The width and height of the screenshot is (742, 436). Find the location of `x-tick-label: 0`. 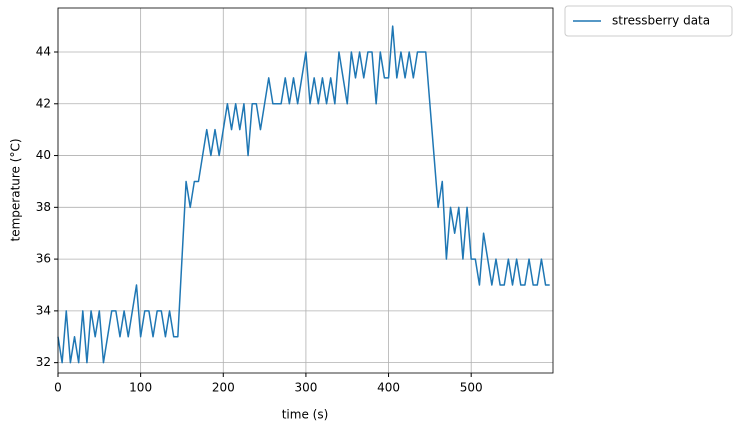

x-tick-label: 0 is located at coordinates (58, 388).